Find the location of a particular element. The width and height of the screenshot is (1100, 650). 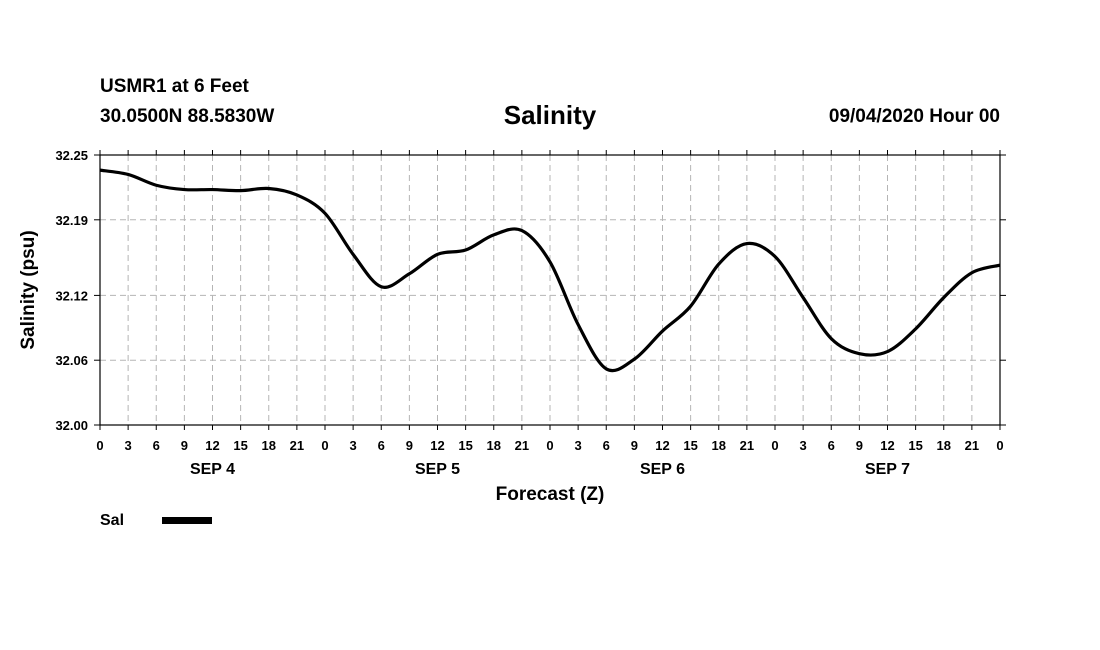

day-label: SEP 7 is located at coordinates (887, 469).